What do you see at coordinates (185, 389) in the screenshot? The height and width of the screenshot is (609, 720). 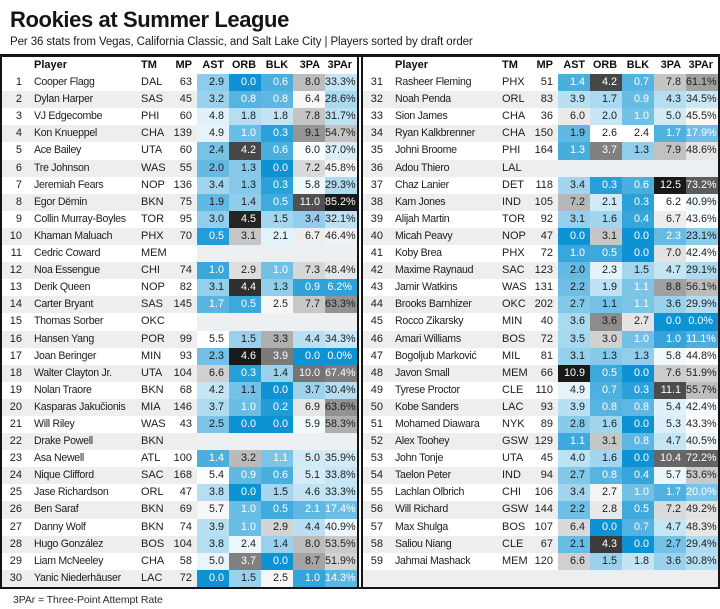 I see `mp-cell: 68` at bounding box center [185, 389].